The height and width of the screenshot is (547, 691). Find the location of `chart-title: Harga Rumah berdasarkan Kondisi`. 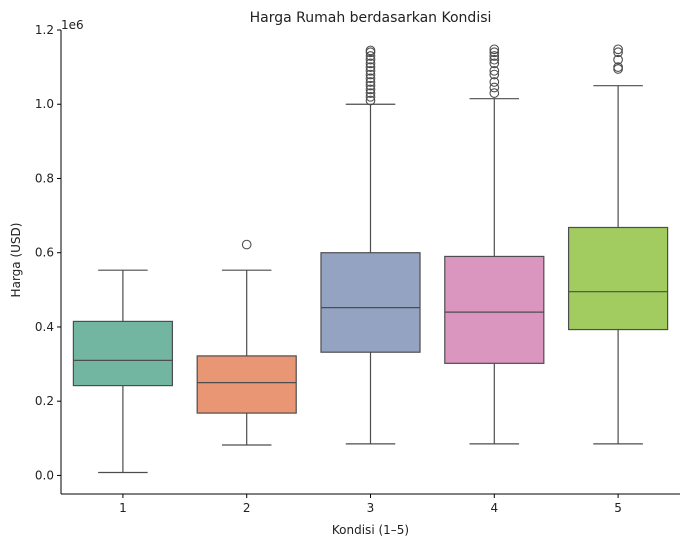

chart-title: Harga Rumah berdasarkan Kondisi is located at coordinates (371, 18).